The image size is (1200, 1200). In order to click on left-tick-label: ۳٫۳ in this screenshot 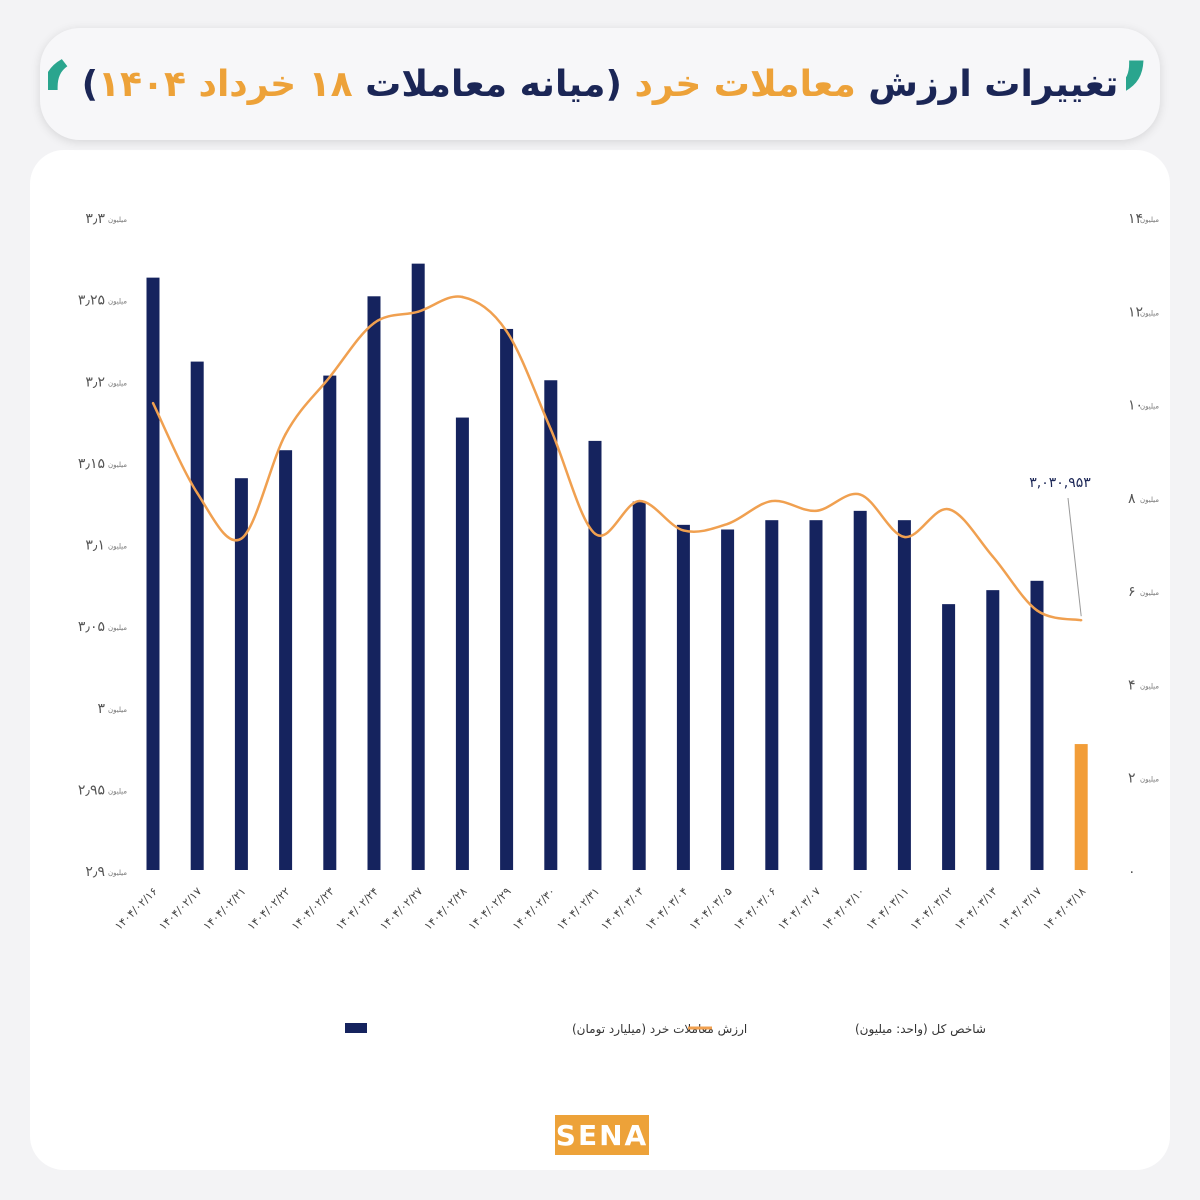, I will do `click(95, 219)`.